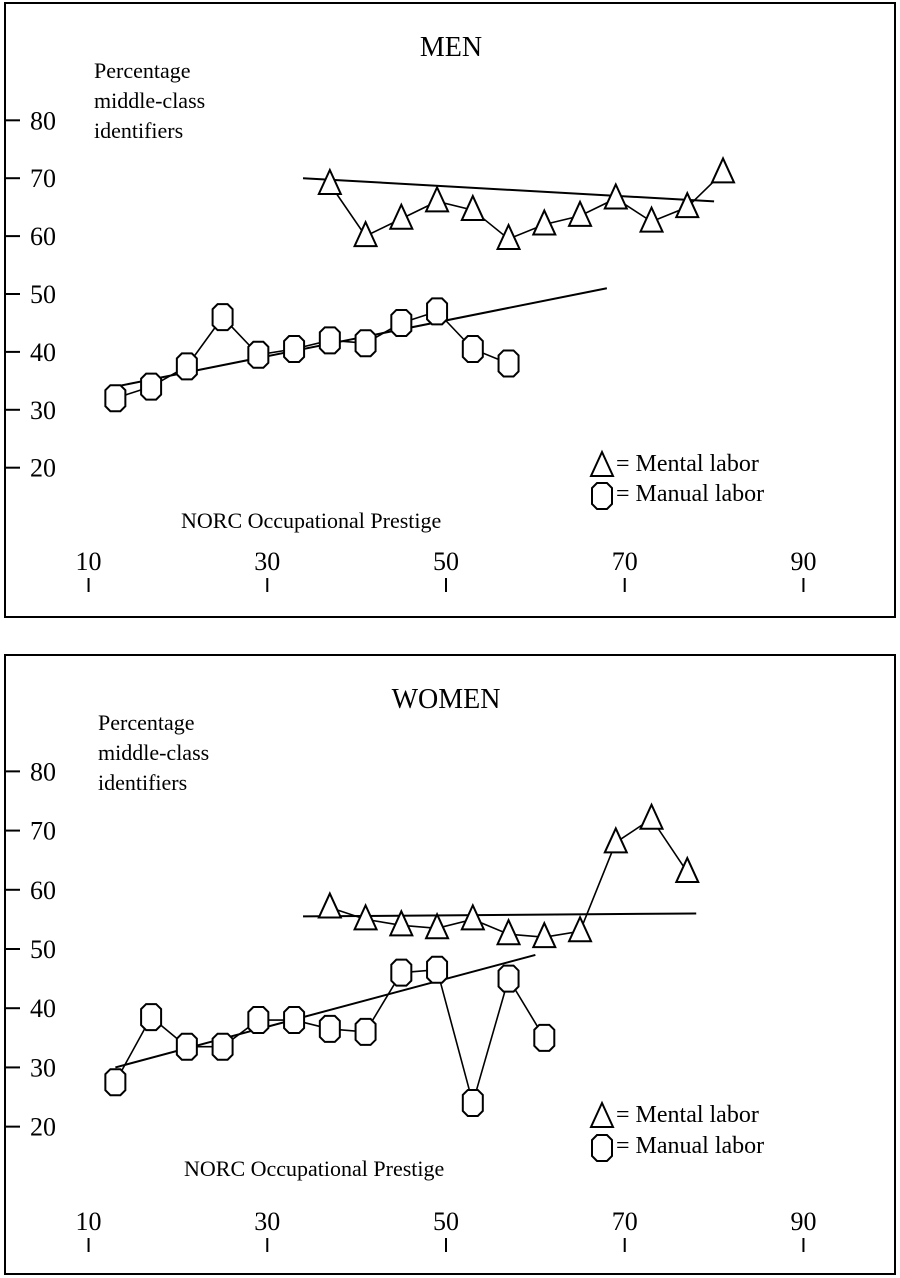 This screenshot has height=1278, width=900. What do you see at coordinates (508, 190) in the screenshot?
I see `triangle-trend-line` at bounding box center [508, 190].